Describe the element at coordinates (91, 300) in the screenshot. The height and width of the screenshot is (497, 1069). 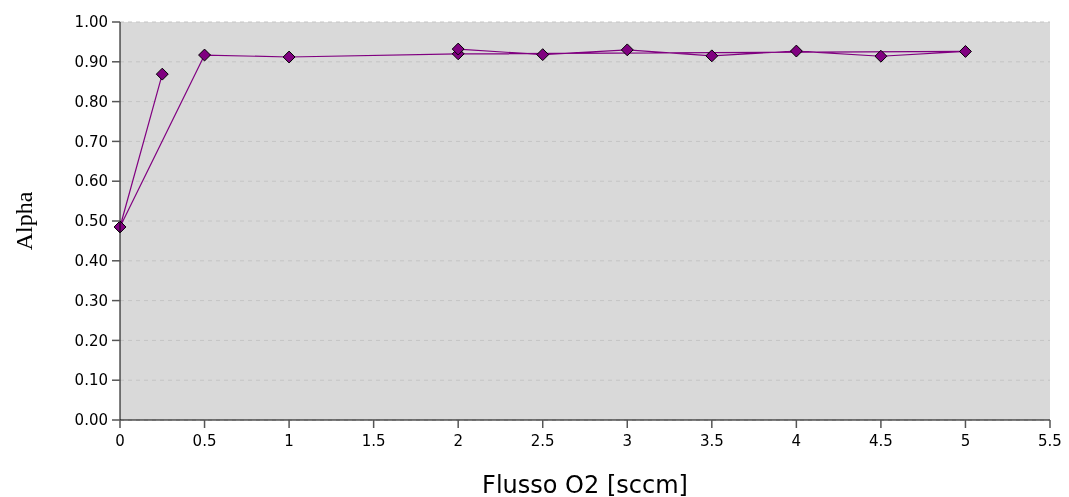
I see `y-tick-label: 0.30` at that location.